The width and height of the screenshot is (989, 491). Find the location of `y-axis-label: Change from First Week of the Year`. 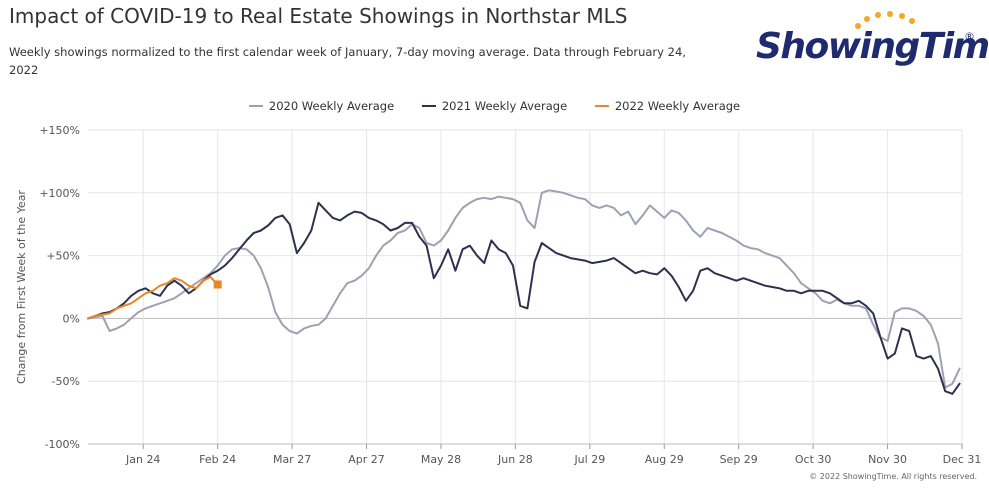

y-axis-label: Change from First Week of the Year is located at coordinates (21, 287).